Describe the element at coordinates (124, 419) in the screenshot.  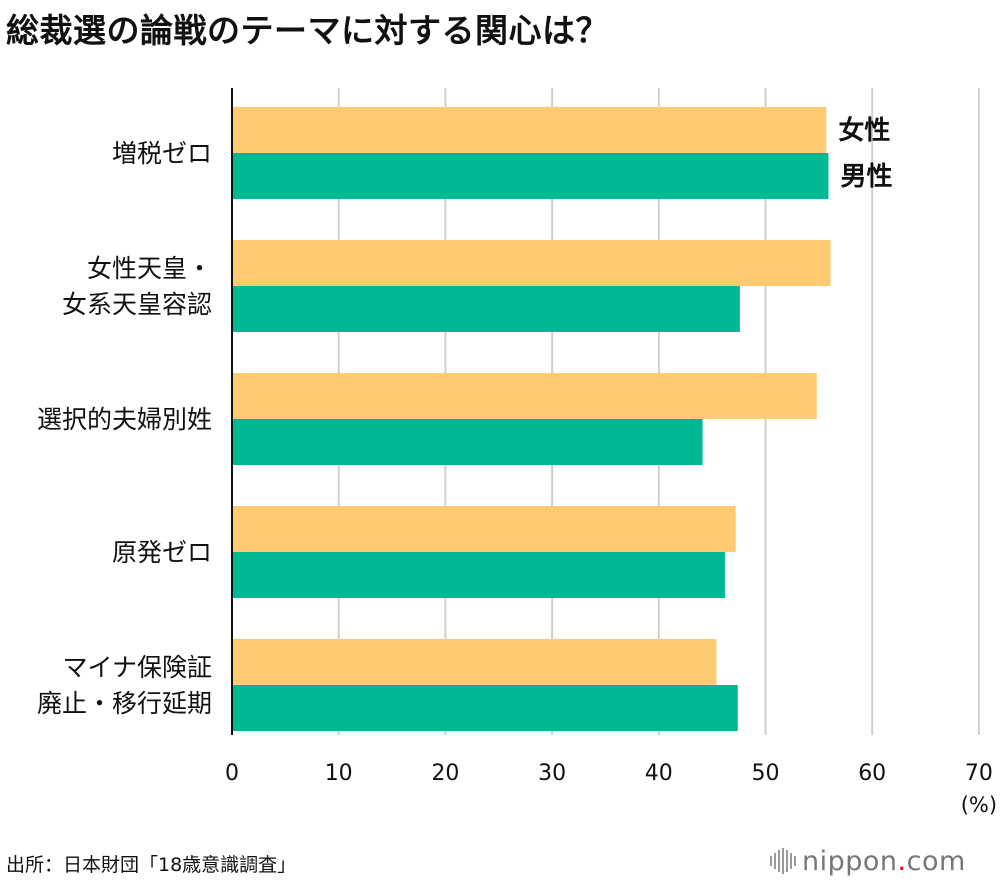
I see `category-label: 選択的夫婦別姓` at that location.